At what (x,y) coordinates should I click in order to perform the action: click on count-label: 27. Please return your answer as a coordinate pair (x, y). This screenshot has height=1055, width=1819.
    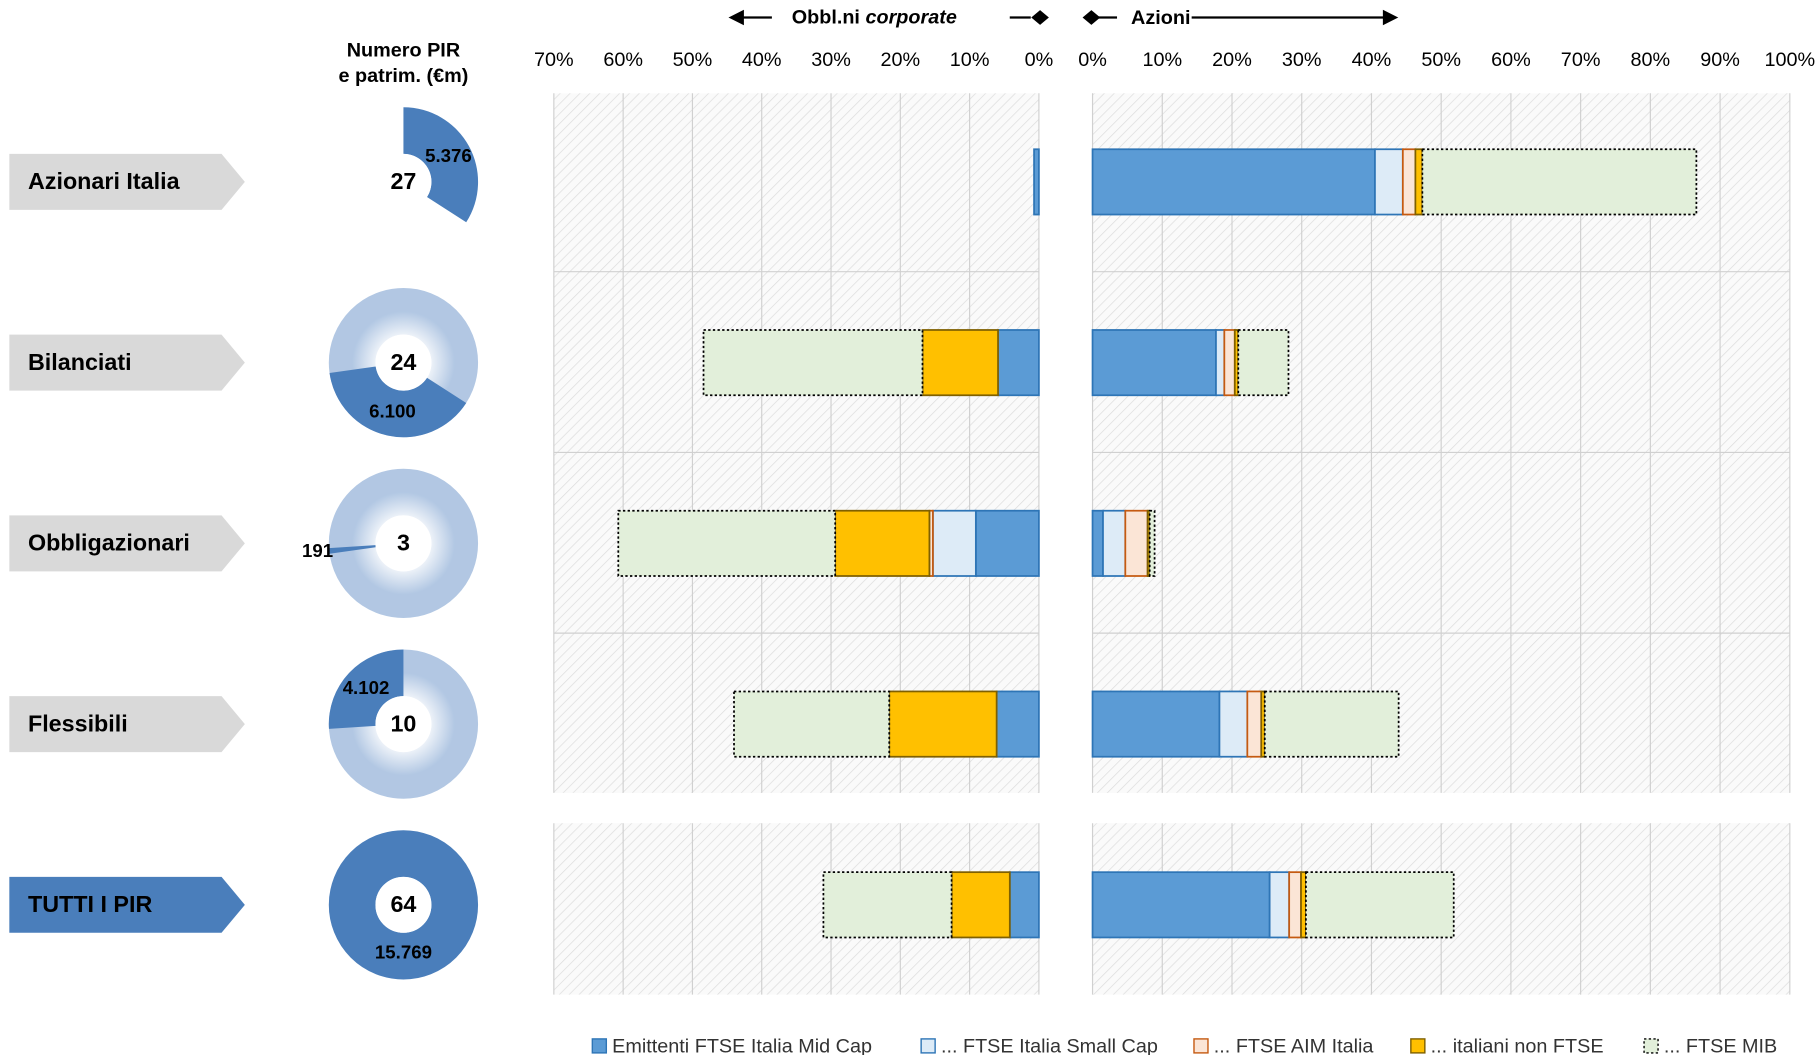
    Looking at the image, I should click on (403, 181).